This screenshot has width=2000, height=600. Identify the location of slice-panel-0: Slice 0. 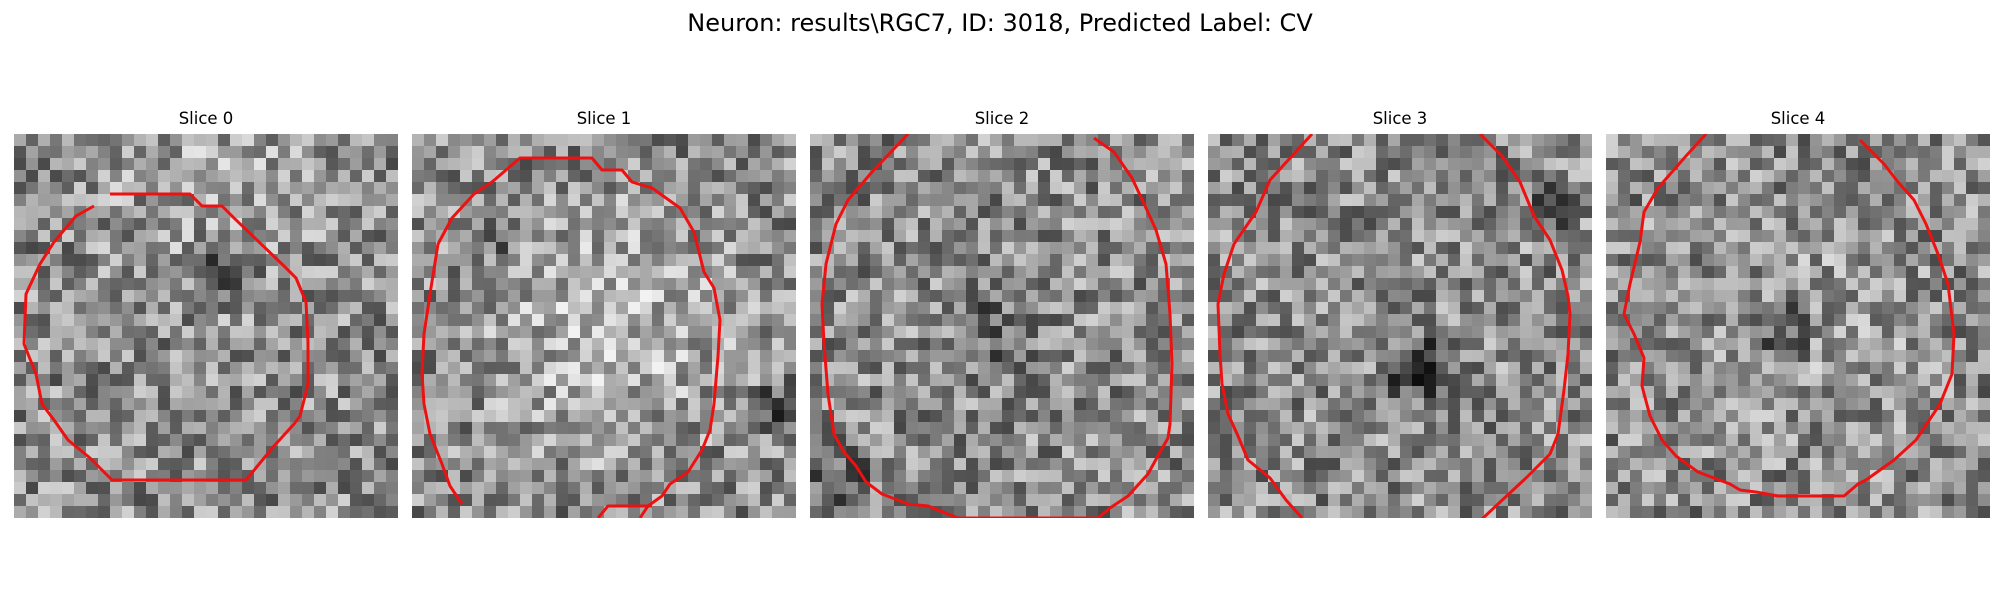
(206, 313).